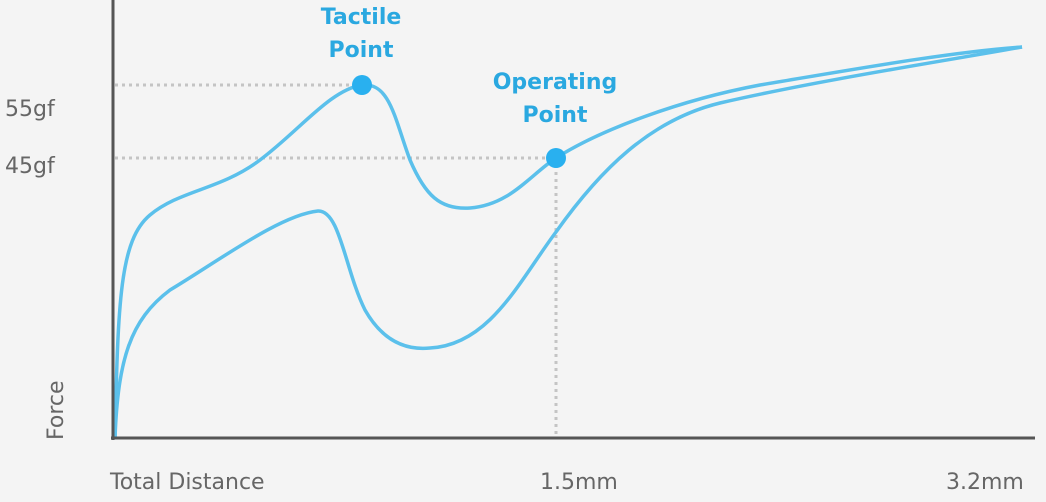 This screenshot has height=502, width=1046. What do you see at coordinates (361, 17) in the screenshot?
I see `callout-label: Tactile` at bounding box center [361, 17].